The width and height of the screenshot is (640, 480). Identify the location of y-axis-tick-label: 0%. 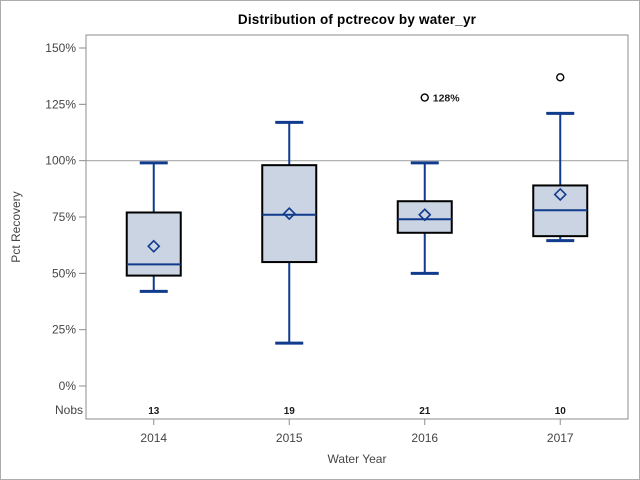
(68, 386).